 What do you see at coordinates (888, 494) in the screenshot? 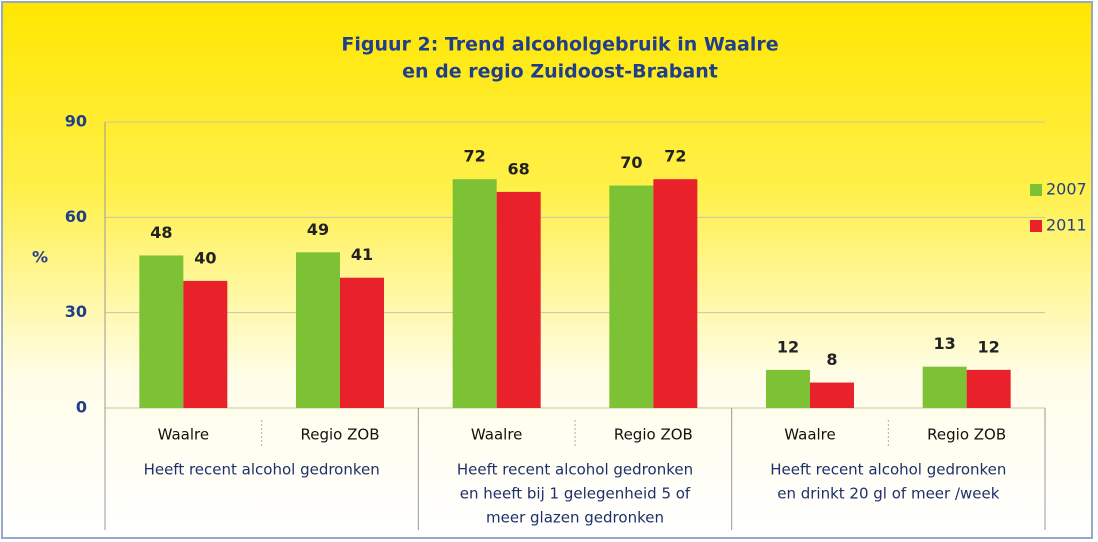
I see `group-label: en drinkt 20 gl of meer /week` at bounding box center [888, 494].